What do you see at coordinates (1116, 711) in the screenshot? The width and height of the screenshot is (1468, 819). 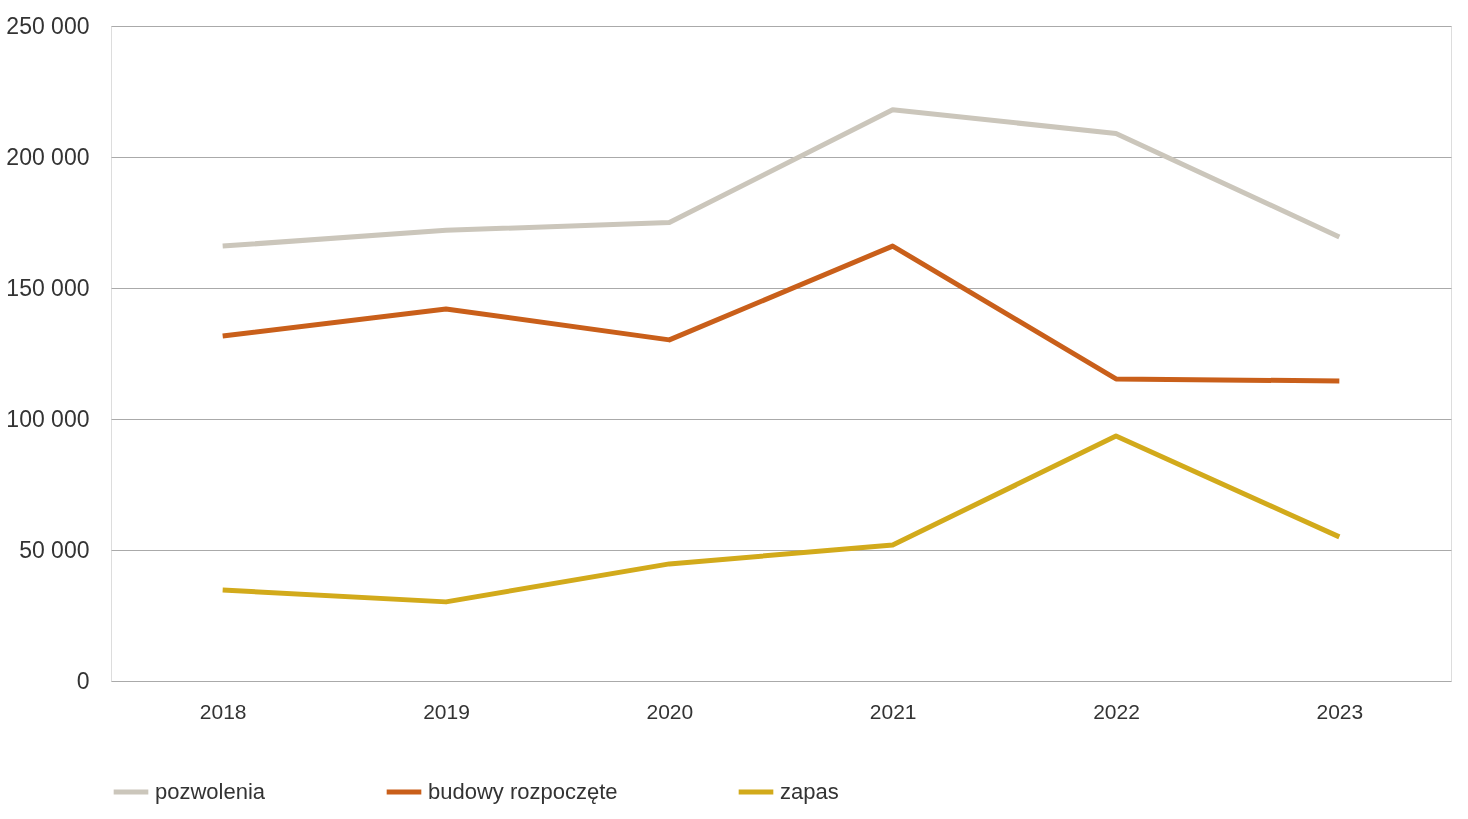 I see `x-tick-label: 2022` at bounding box center [1116, 711].